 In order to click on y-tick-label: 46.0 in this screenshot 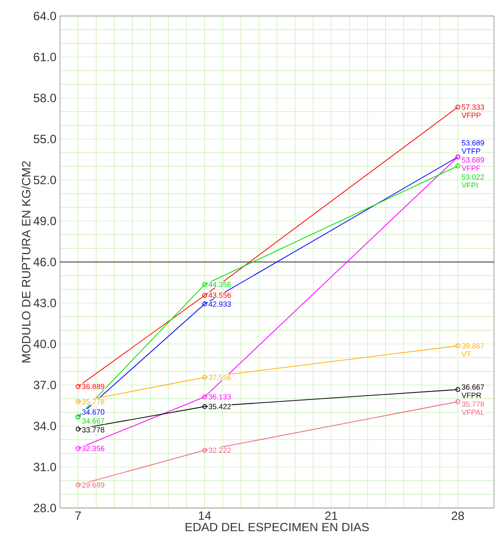, I will do `click(44, 262)`.